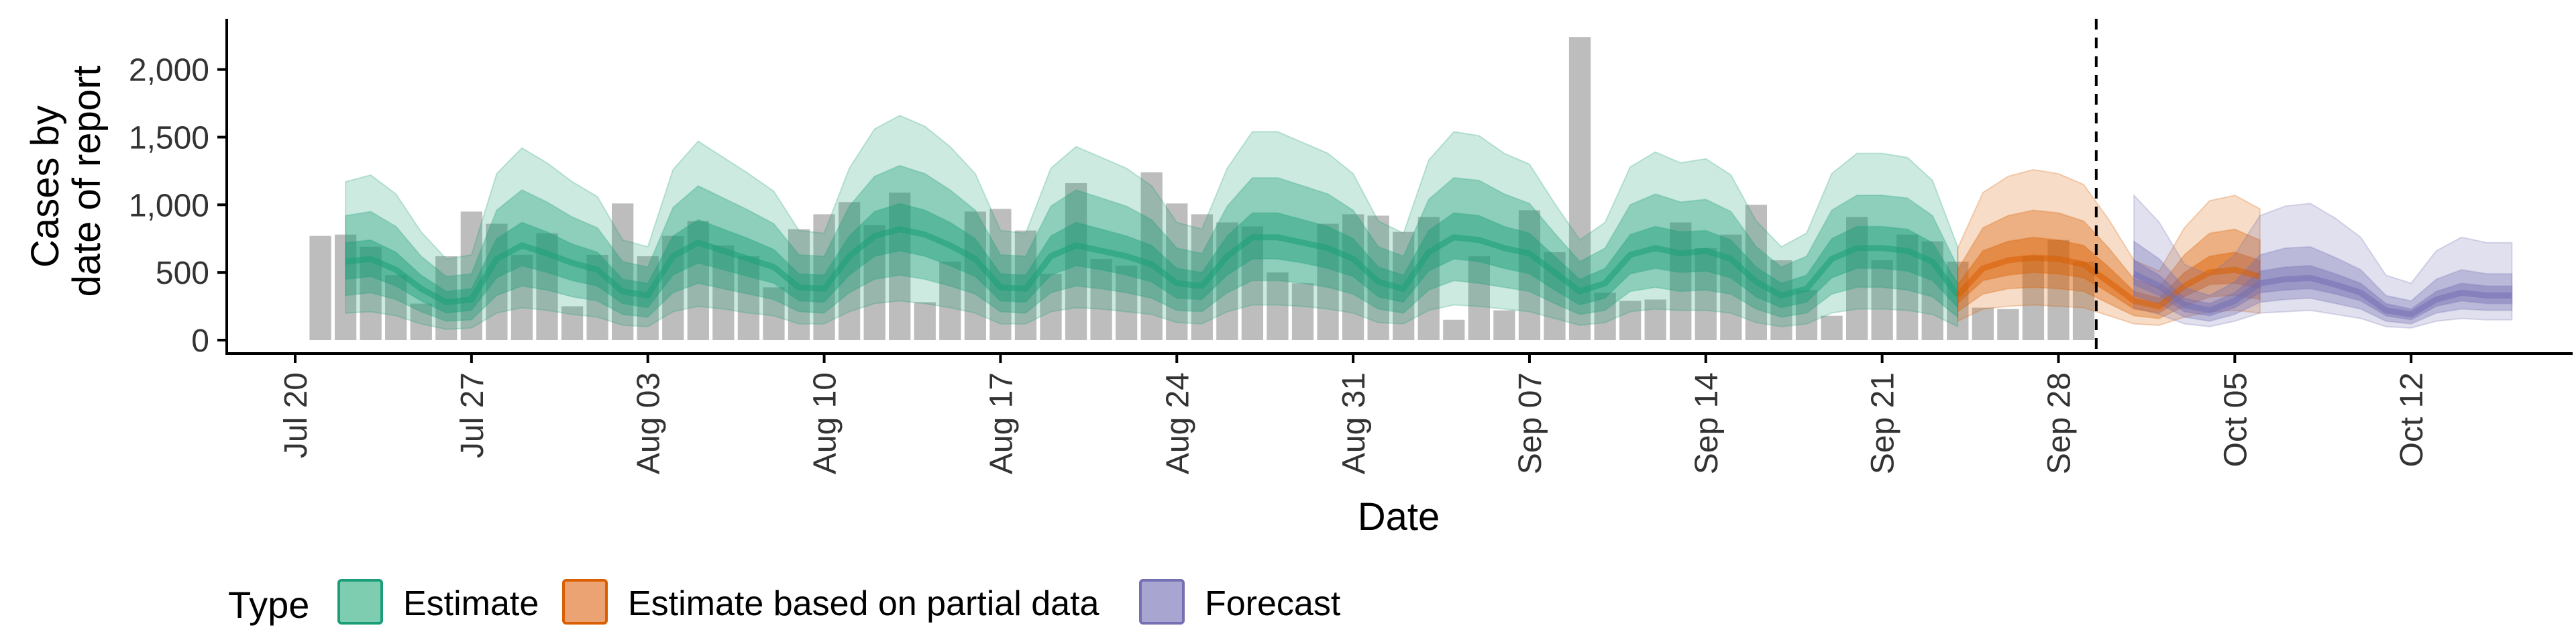 This screenshot has height=644, width=2576. What do you see at coordinates (2108, 282) in the screenshot?
I see `estimate-based-on-partial-data-median-line` at bounding box center [2108, 282].